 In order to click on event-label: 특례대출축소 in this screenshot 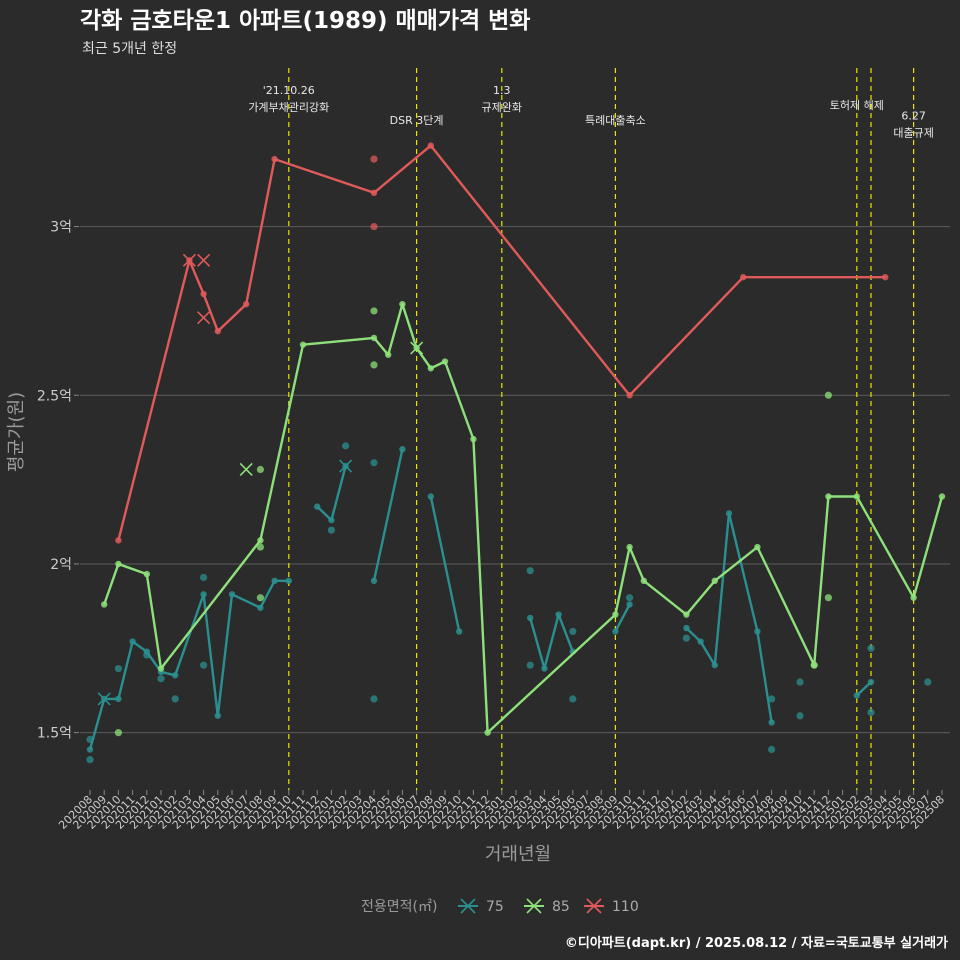, I will do `click(615, 120)`.